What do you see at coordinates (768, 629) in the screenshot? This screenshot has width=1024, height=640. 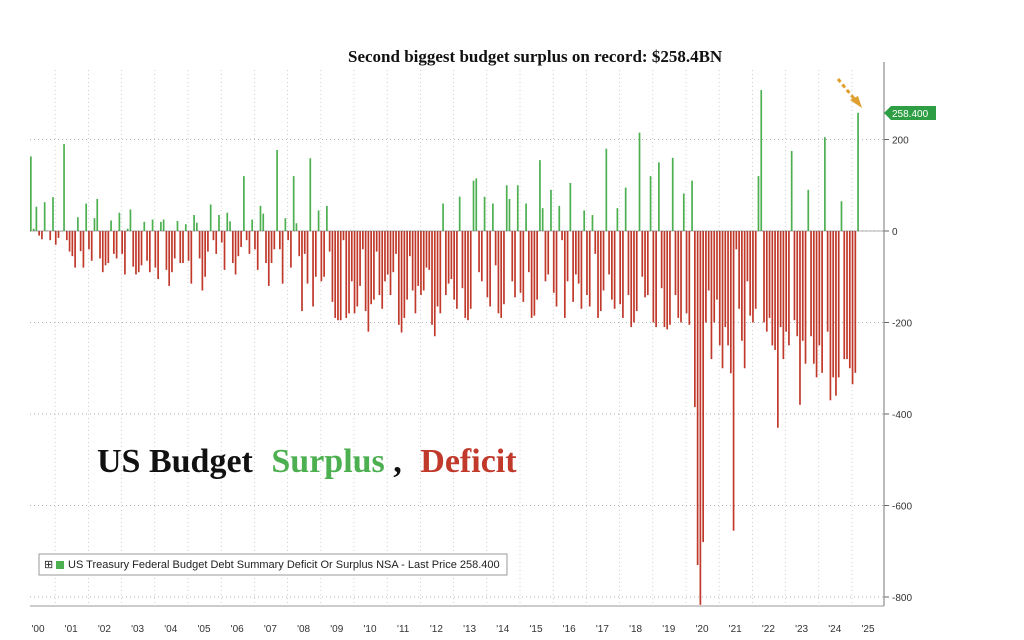 I see `x-tick-label: '22` at bounding box center [768, 629].